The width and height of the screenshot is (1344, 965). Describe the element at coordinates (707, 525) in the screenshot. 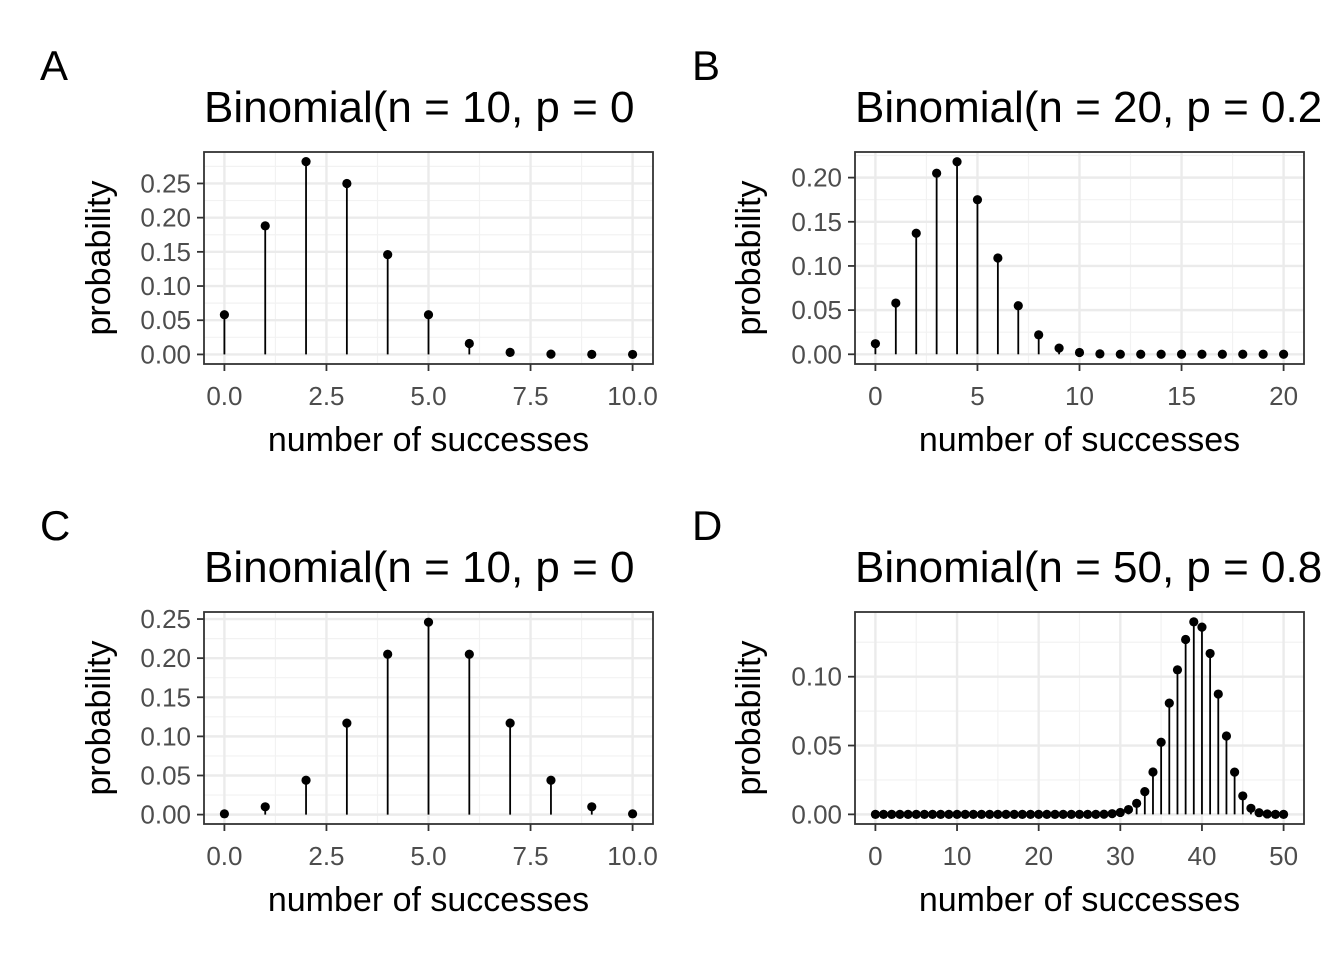

I see `panel-tag: D` at that location.